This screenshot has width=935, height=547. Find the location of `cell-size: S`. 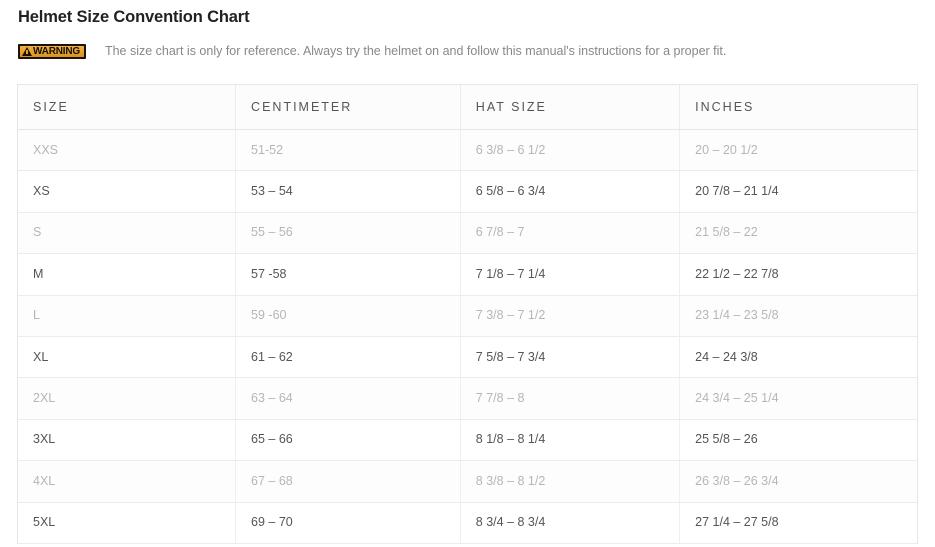

cell-size: S is located at coordinates (127, 233).